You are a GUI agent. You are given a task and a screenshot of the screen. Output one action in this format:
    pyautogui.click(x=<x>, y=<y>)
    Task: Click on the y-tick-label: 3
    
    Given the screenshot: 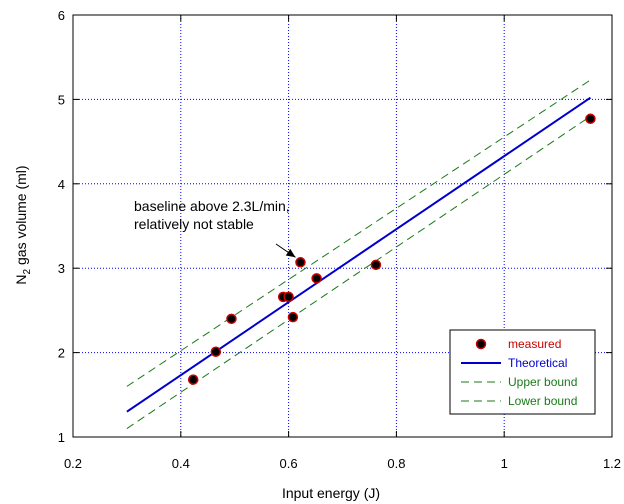 What is the action you would take?
    pyautogui.click(x=61, y=268)
    